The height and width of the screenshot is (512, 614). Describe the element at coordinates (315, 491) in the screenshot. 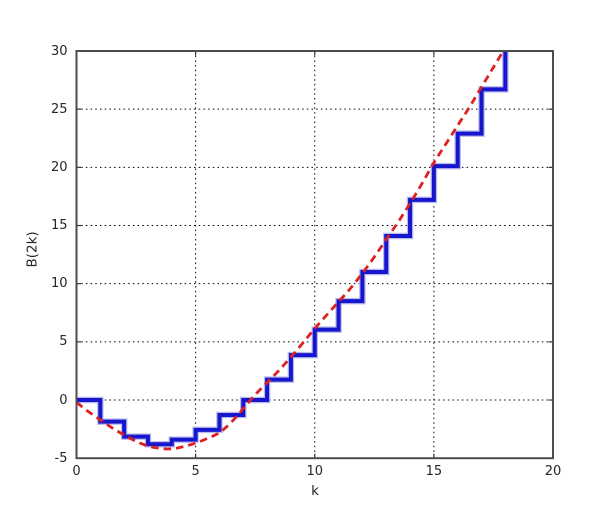

I see `x-axis-label: k` at that location.